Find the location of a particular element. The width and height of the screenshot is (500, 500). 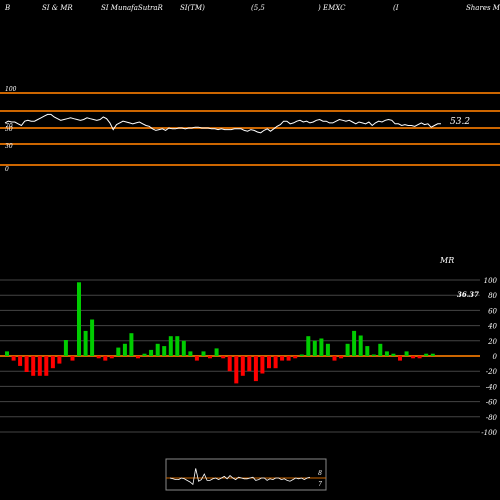

mrsi-current-value: 36.37 is located at coordinates (468, 294).